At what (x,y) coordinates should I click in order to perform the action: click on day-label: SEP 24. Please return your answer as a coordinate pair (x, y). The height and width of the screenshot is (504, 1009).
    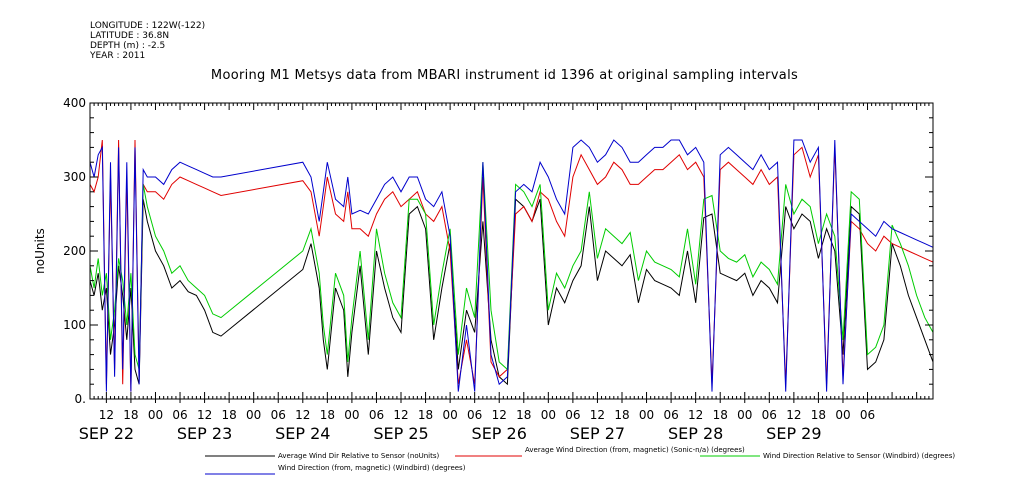
    Looking at the image, I should click on (302, 433).